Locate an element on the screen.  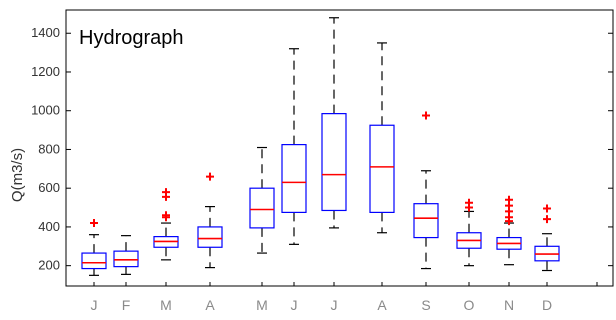
y-tick-label: 600 is located at coordinates (49, 187).